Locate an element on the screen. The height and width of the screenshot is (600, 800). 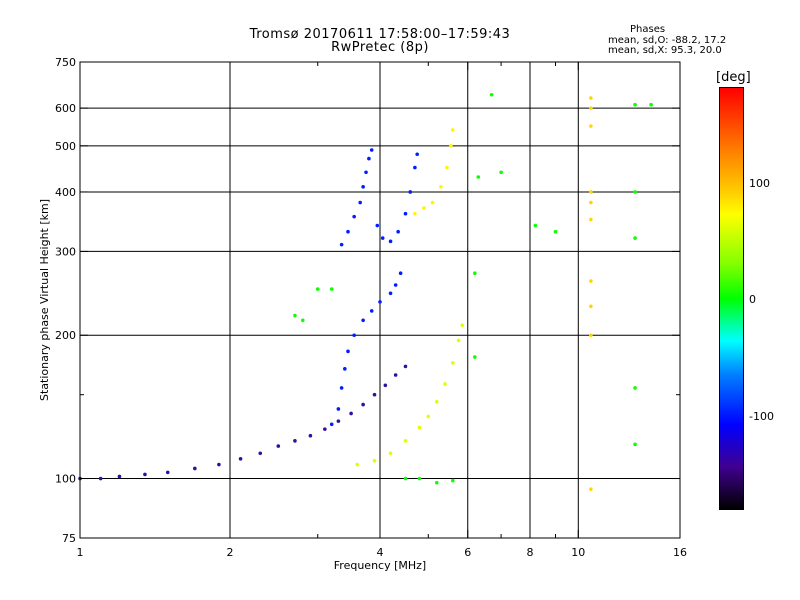
y-tick-label: 300 is located at coordinates (65, 251).